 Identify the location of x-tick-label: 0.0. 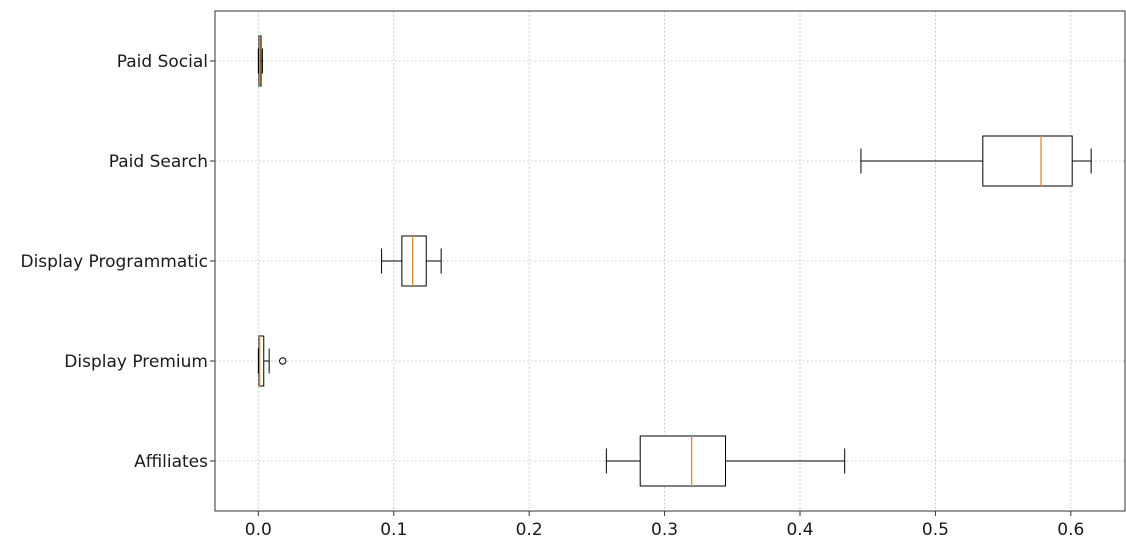
(258, 528).